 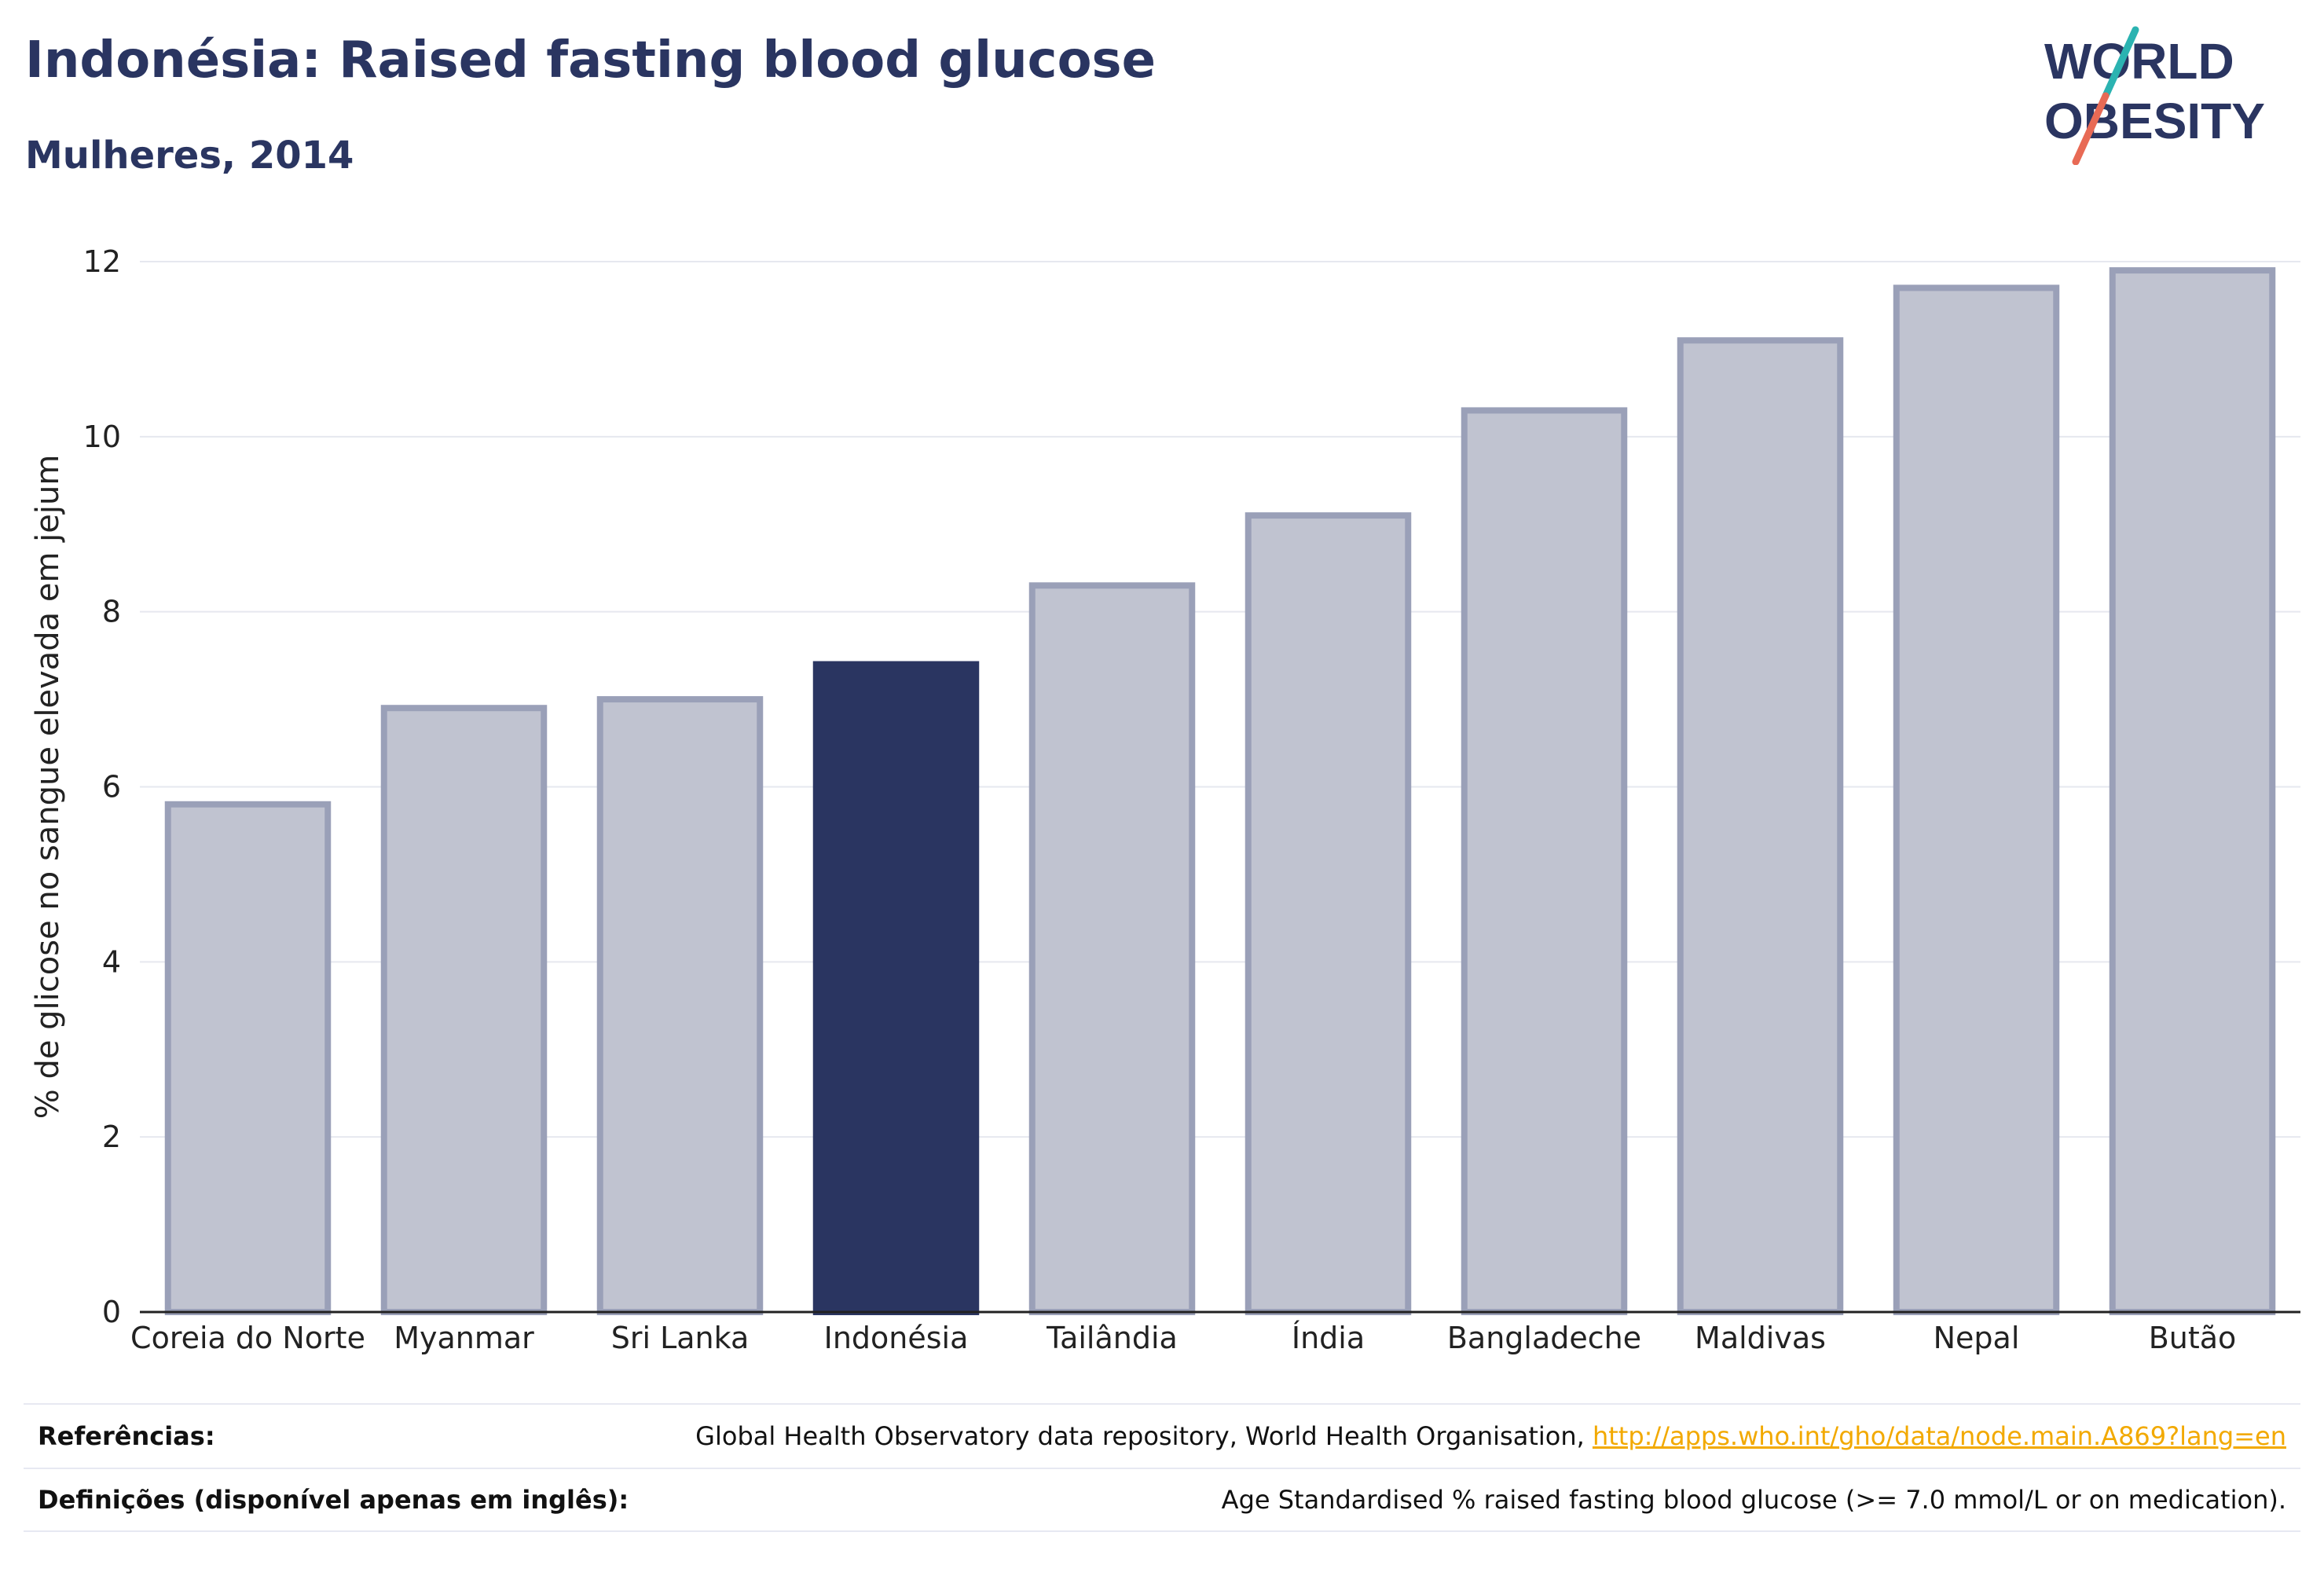 I want to click on y-tick-label: 10, so click(x=102, y=437).